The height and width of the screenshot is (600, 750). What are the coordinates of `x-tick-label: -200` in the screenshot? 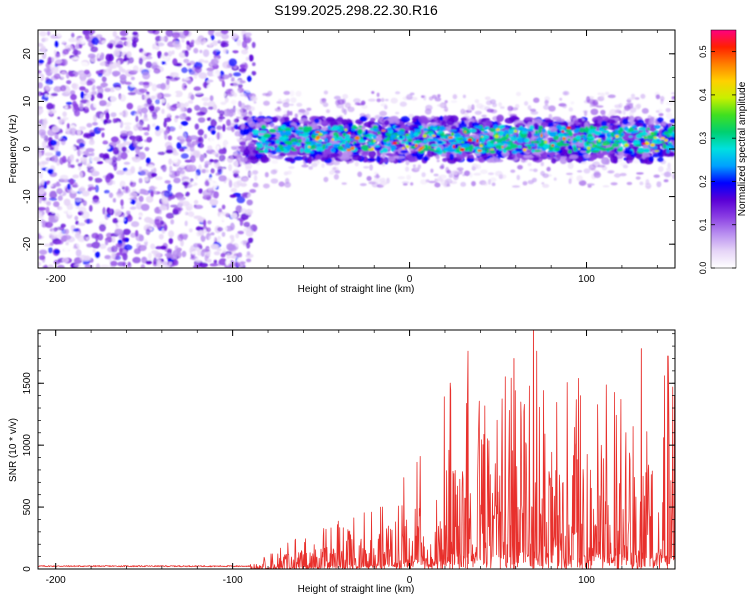 It's located at (56, 580).